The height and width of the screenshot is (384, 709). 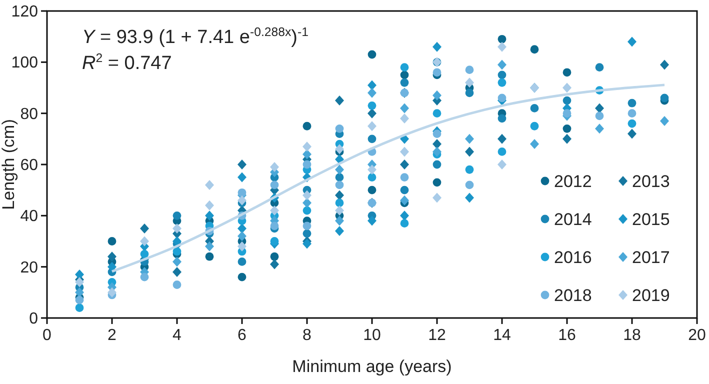 What do you see at coordinates (29, 217) in the screenshot?
I see `y-tick-label: 40` at bounding box center [29, 217].